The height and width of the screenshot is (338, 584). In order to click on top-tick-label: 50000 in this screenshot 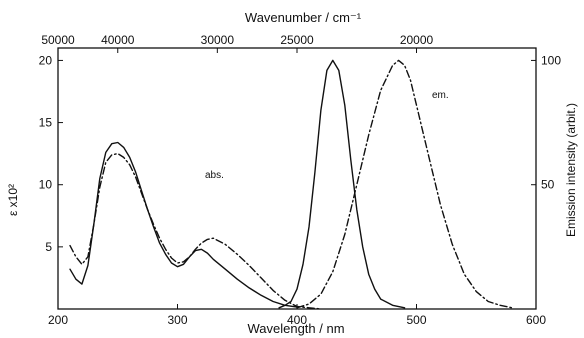, I will do `click(58, 40)`.